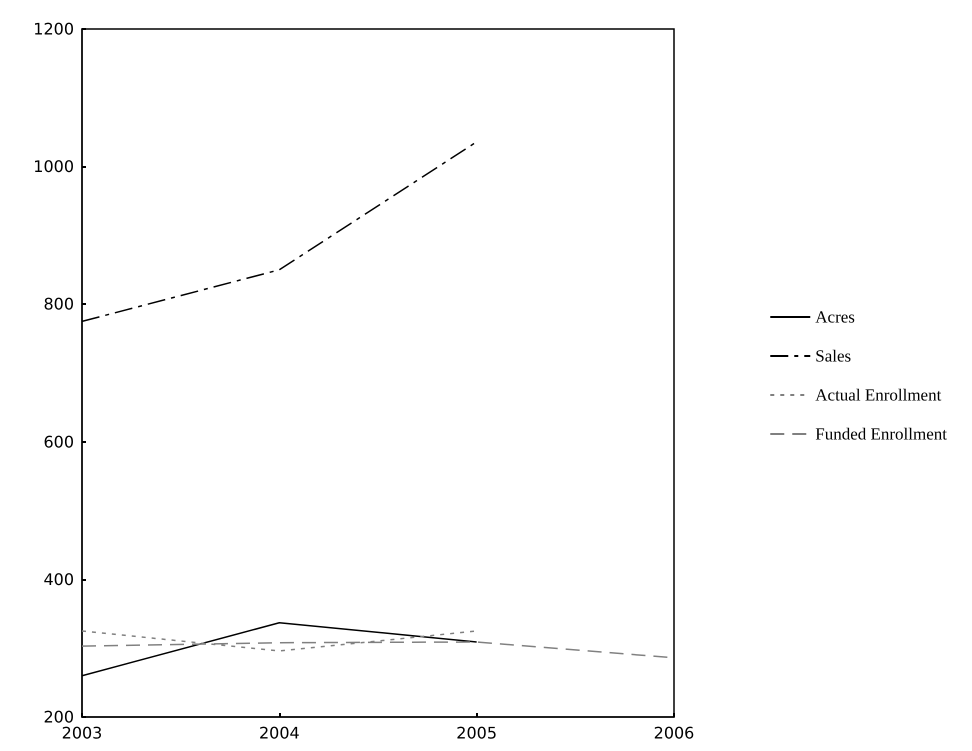 Image resolution: width=972 pixels, height=751 pixels. What do you see at coordinates (477, 733) in the screenshot?
I see `x-tick-label: 2005` at bounding box center [477, 733].